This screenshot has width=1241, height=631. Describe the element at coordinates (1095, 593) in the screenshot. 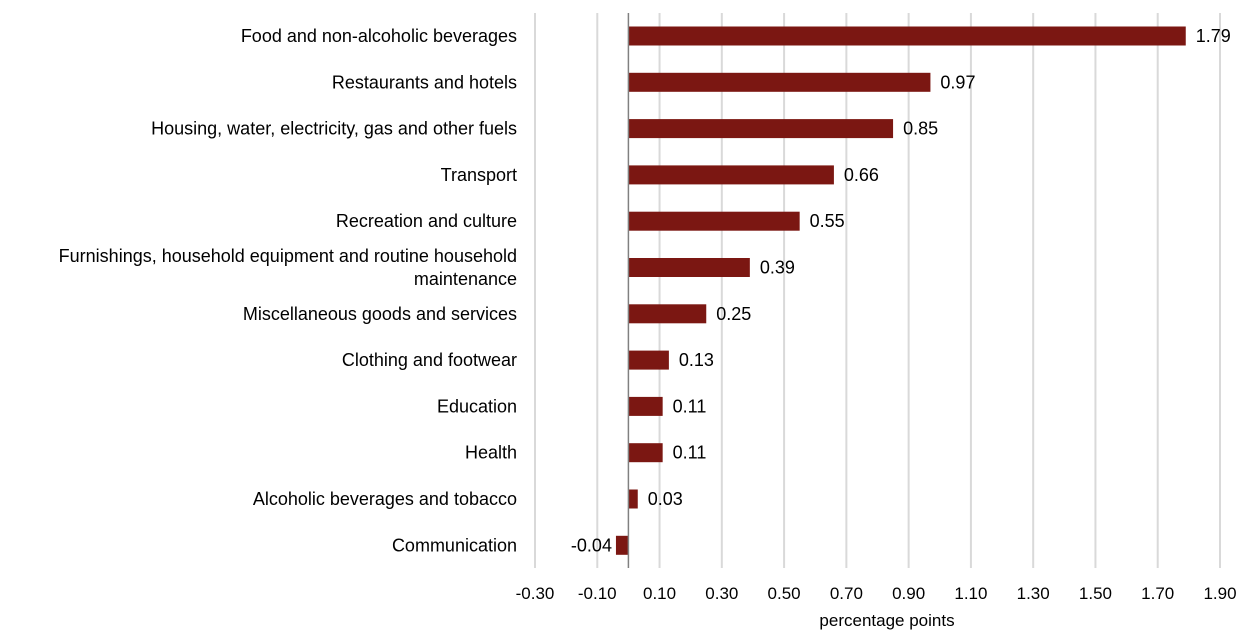

I see `x-tick-label: 1.50` at that location.